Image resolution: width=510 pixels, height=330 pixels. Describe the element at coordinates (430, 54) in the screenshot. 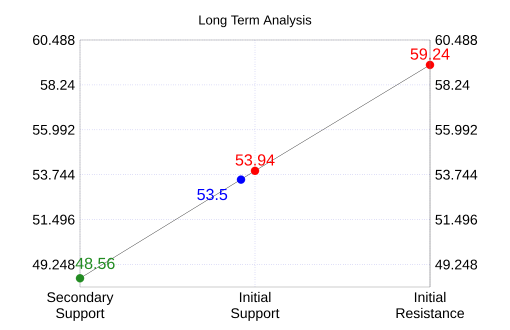

I see `data-label: 59.24` at that location.